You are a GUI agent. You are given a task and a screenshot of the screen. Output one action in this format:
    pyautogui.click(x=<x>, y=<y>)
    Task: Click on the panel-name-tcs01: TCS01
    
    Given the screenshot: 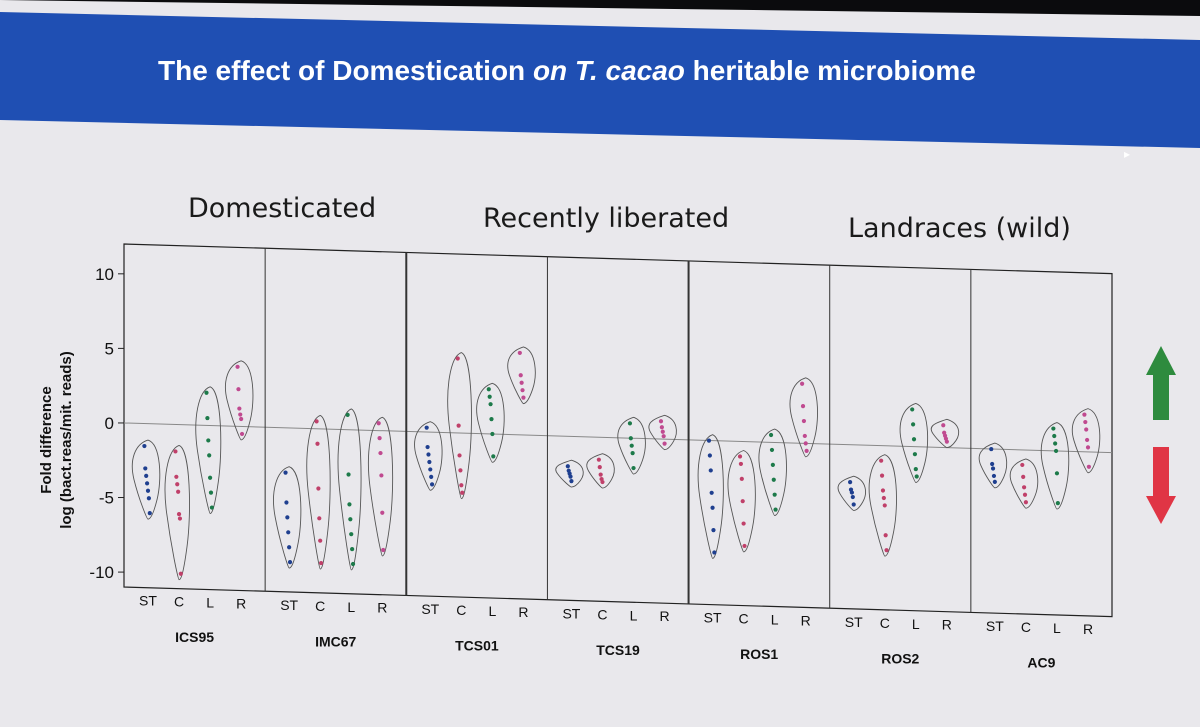 What is the action you would take?
    pyautogui.click(x=477, y=646)
    